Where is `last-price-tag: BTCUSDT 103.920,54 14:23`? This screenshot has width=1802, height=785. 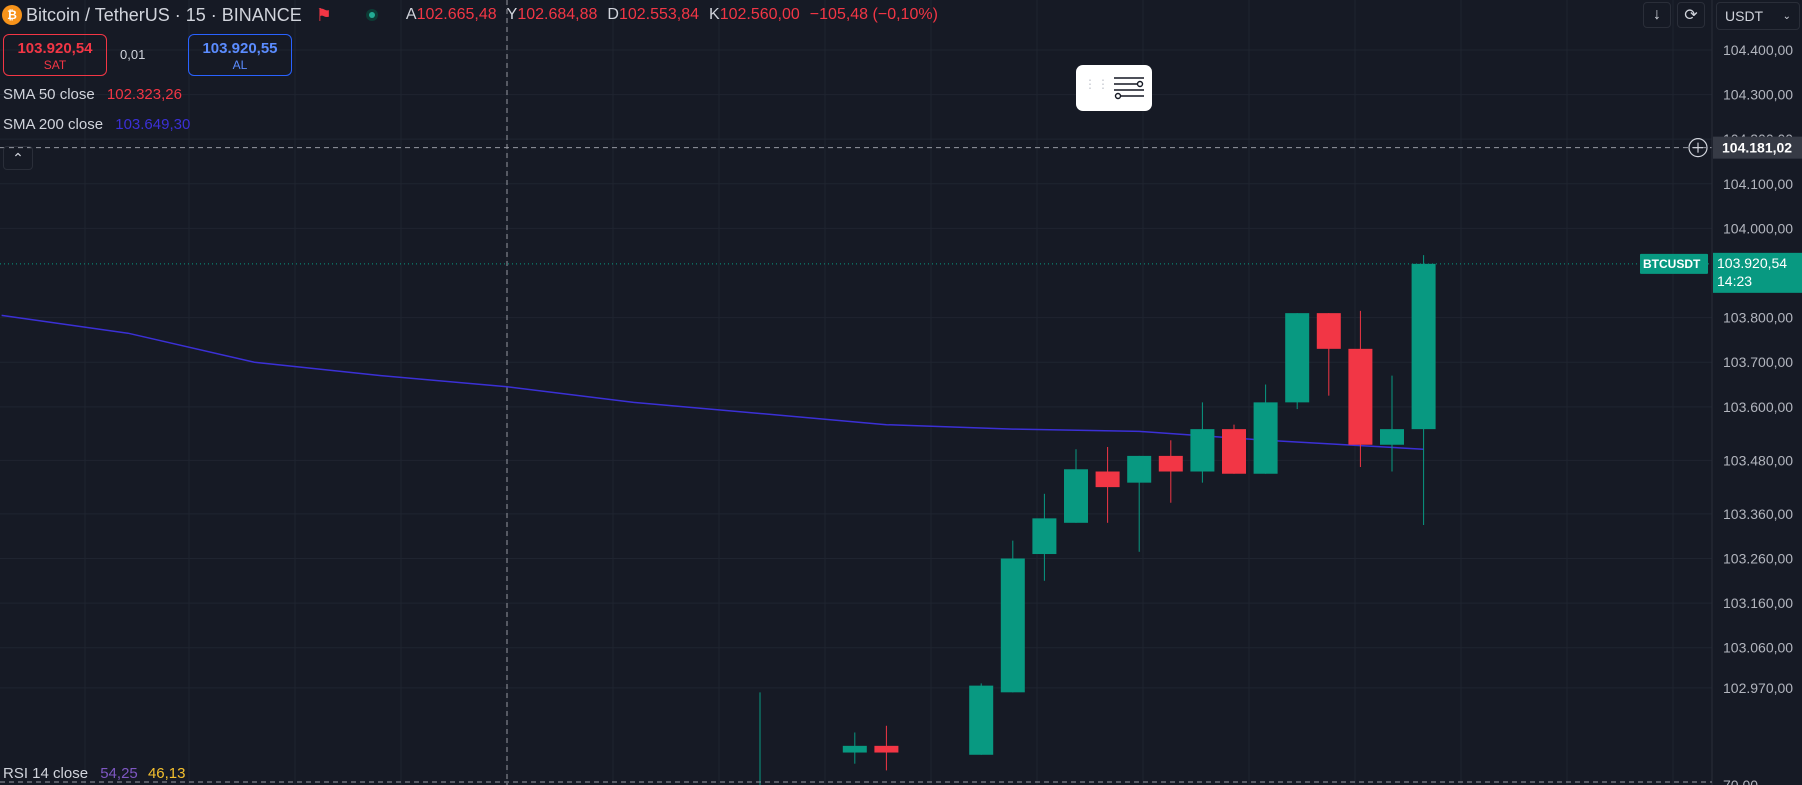
last-price-tag: BTCUSDT 103.920,54 14:23 is located at coordinates (1721, 272).